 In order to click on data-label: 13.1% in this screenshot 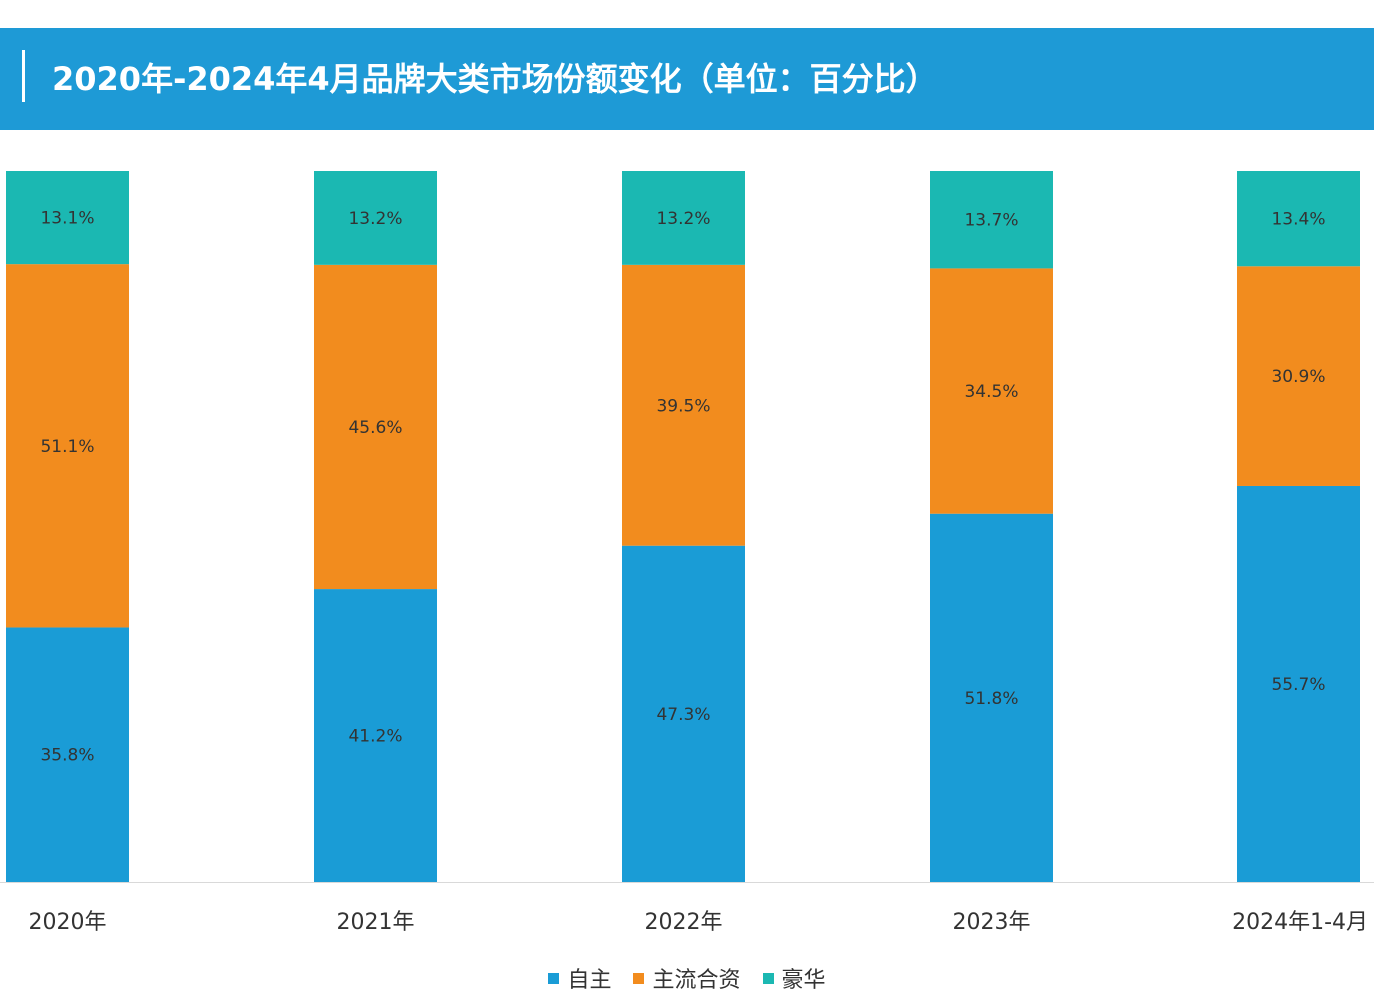, I will do `click(67, 219)`.